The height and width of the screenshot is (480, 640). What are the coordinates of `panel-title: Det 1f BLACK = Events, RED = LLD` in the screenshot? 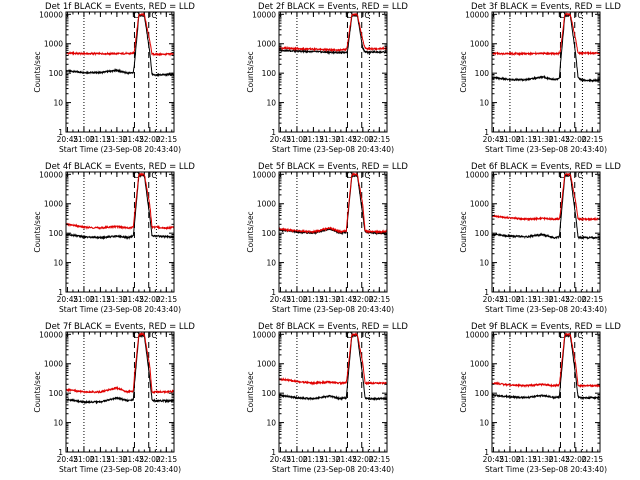 It's located at (120, 7).